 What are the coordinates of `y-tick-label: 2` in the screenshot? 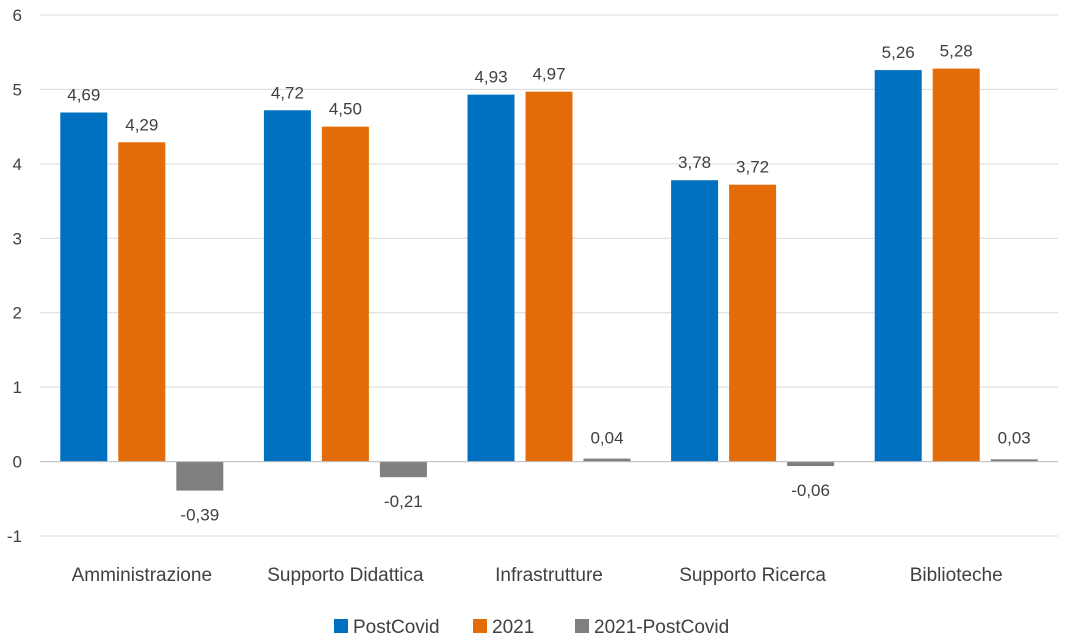 It's located at (17, 313).